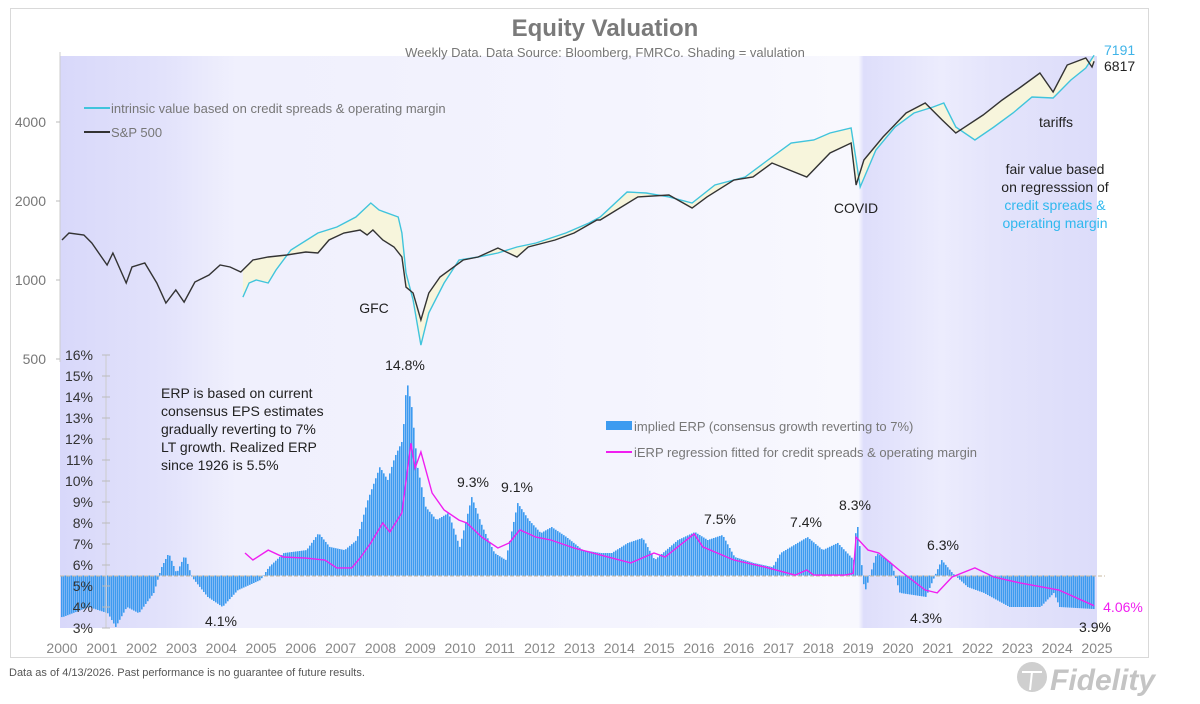 The height and width of the screenshot is (704, 1200). I want to click on data-label-2021: 6.3%, so click(943, 545).